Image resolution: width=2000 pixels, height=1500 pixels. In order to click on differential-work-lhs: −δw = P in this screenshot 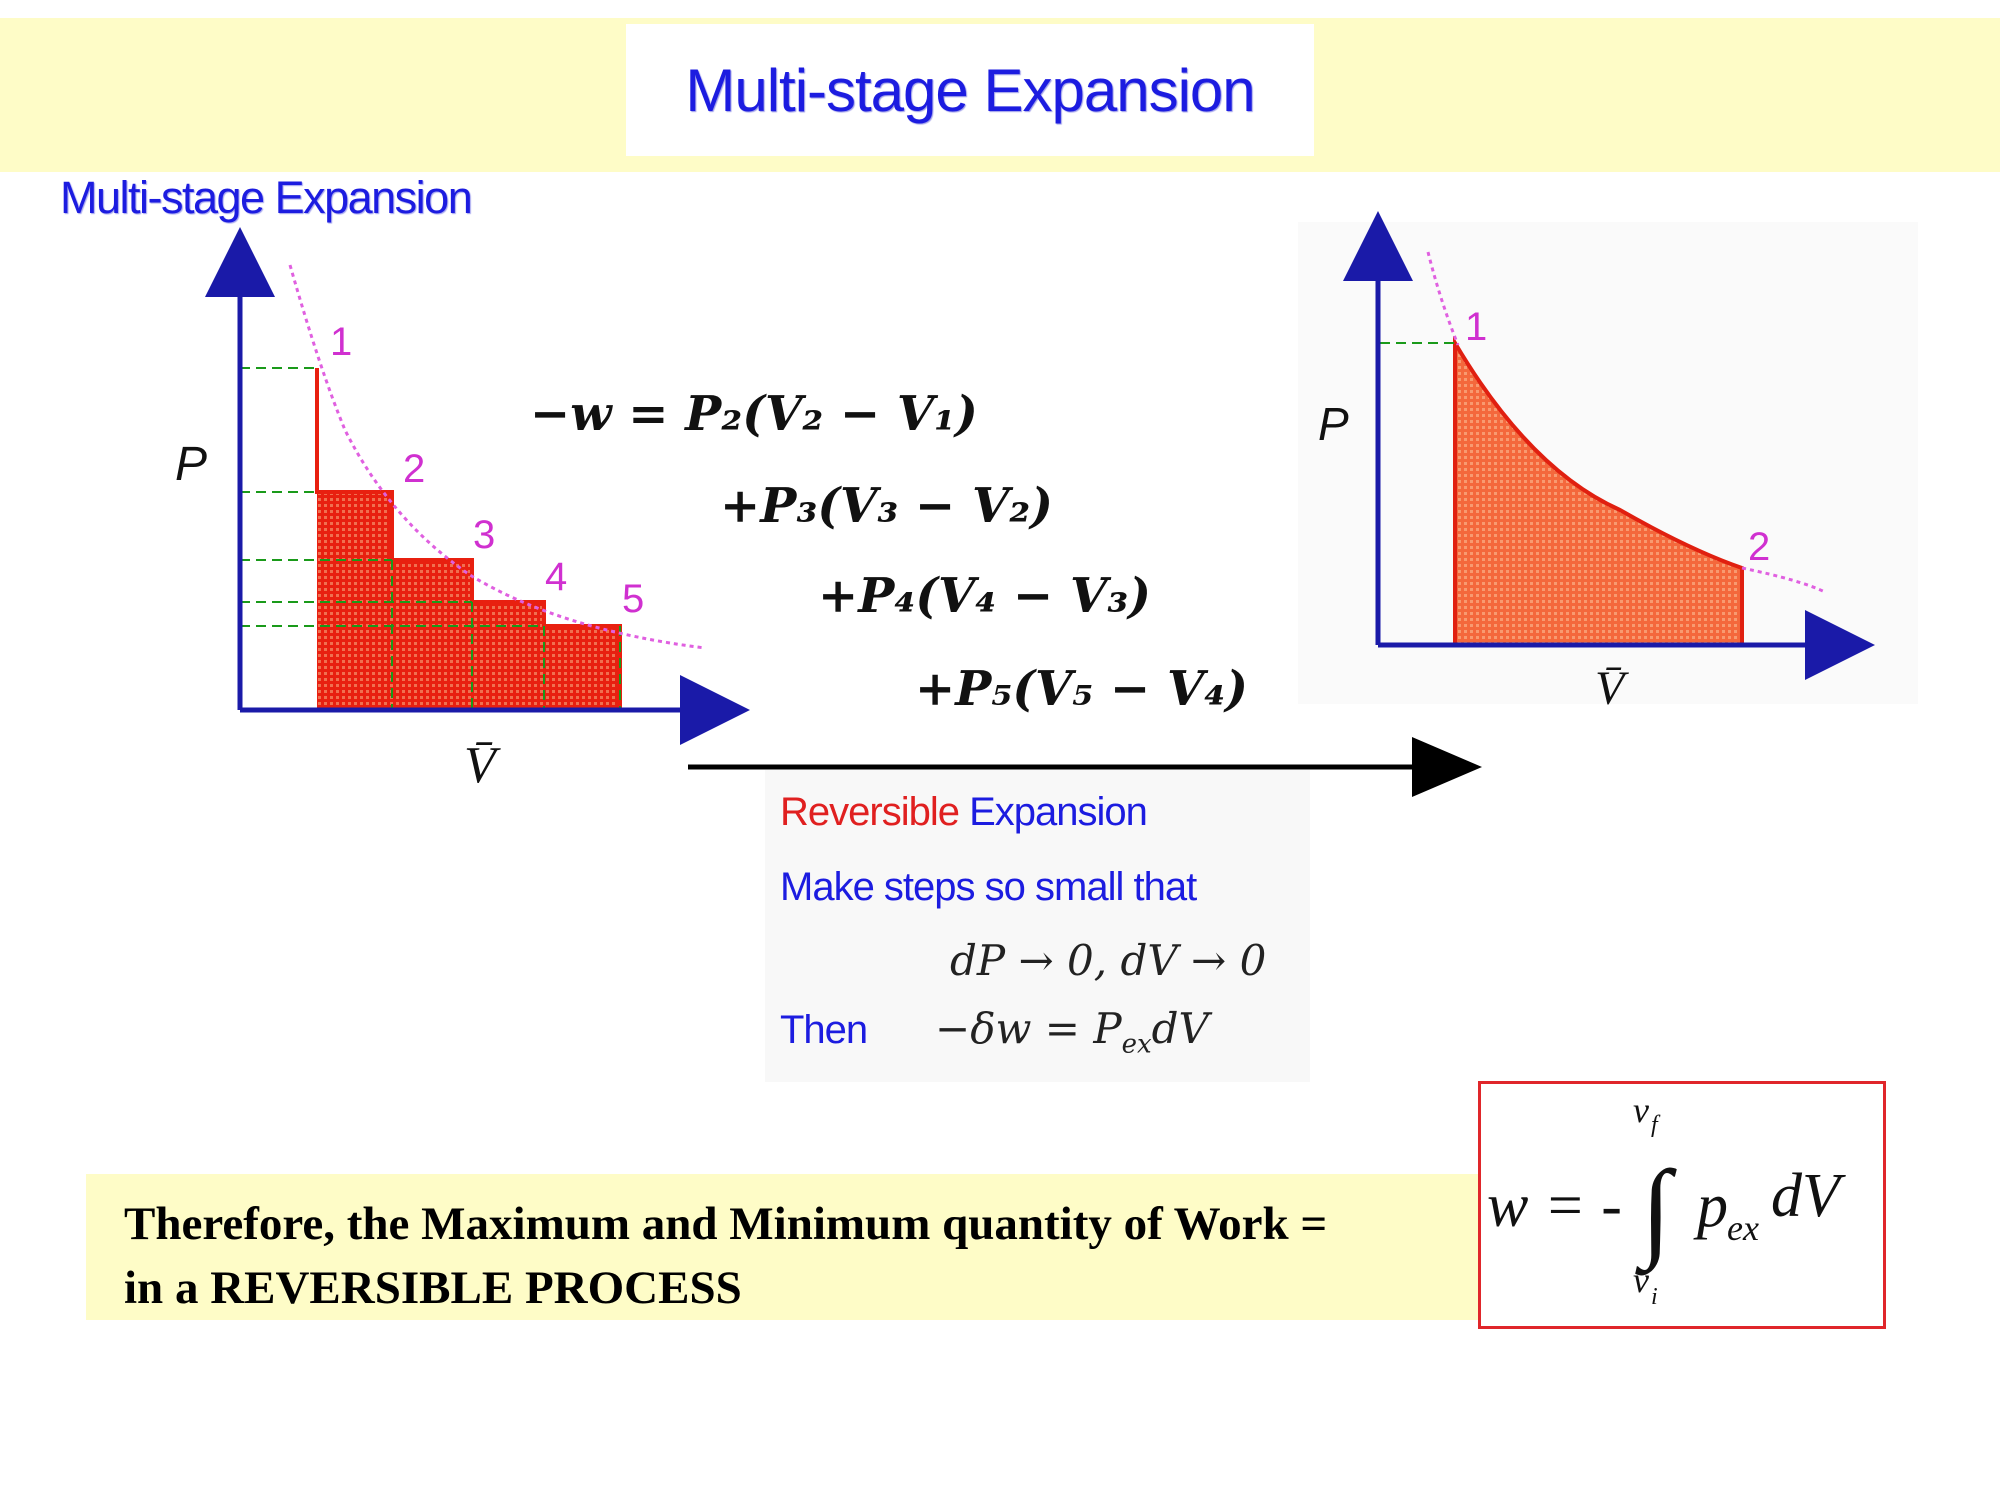, I will do `click(1028, 1028)`.